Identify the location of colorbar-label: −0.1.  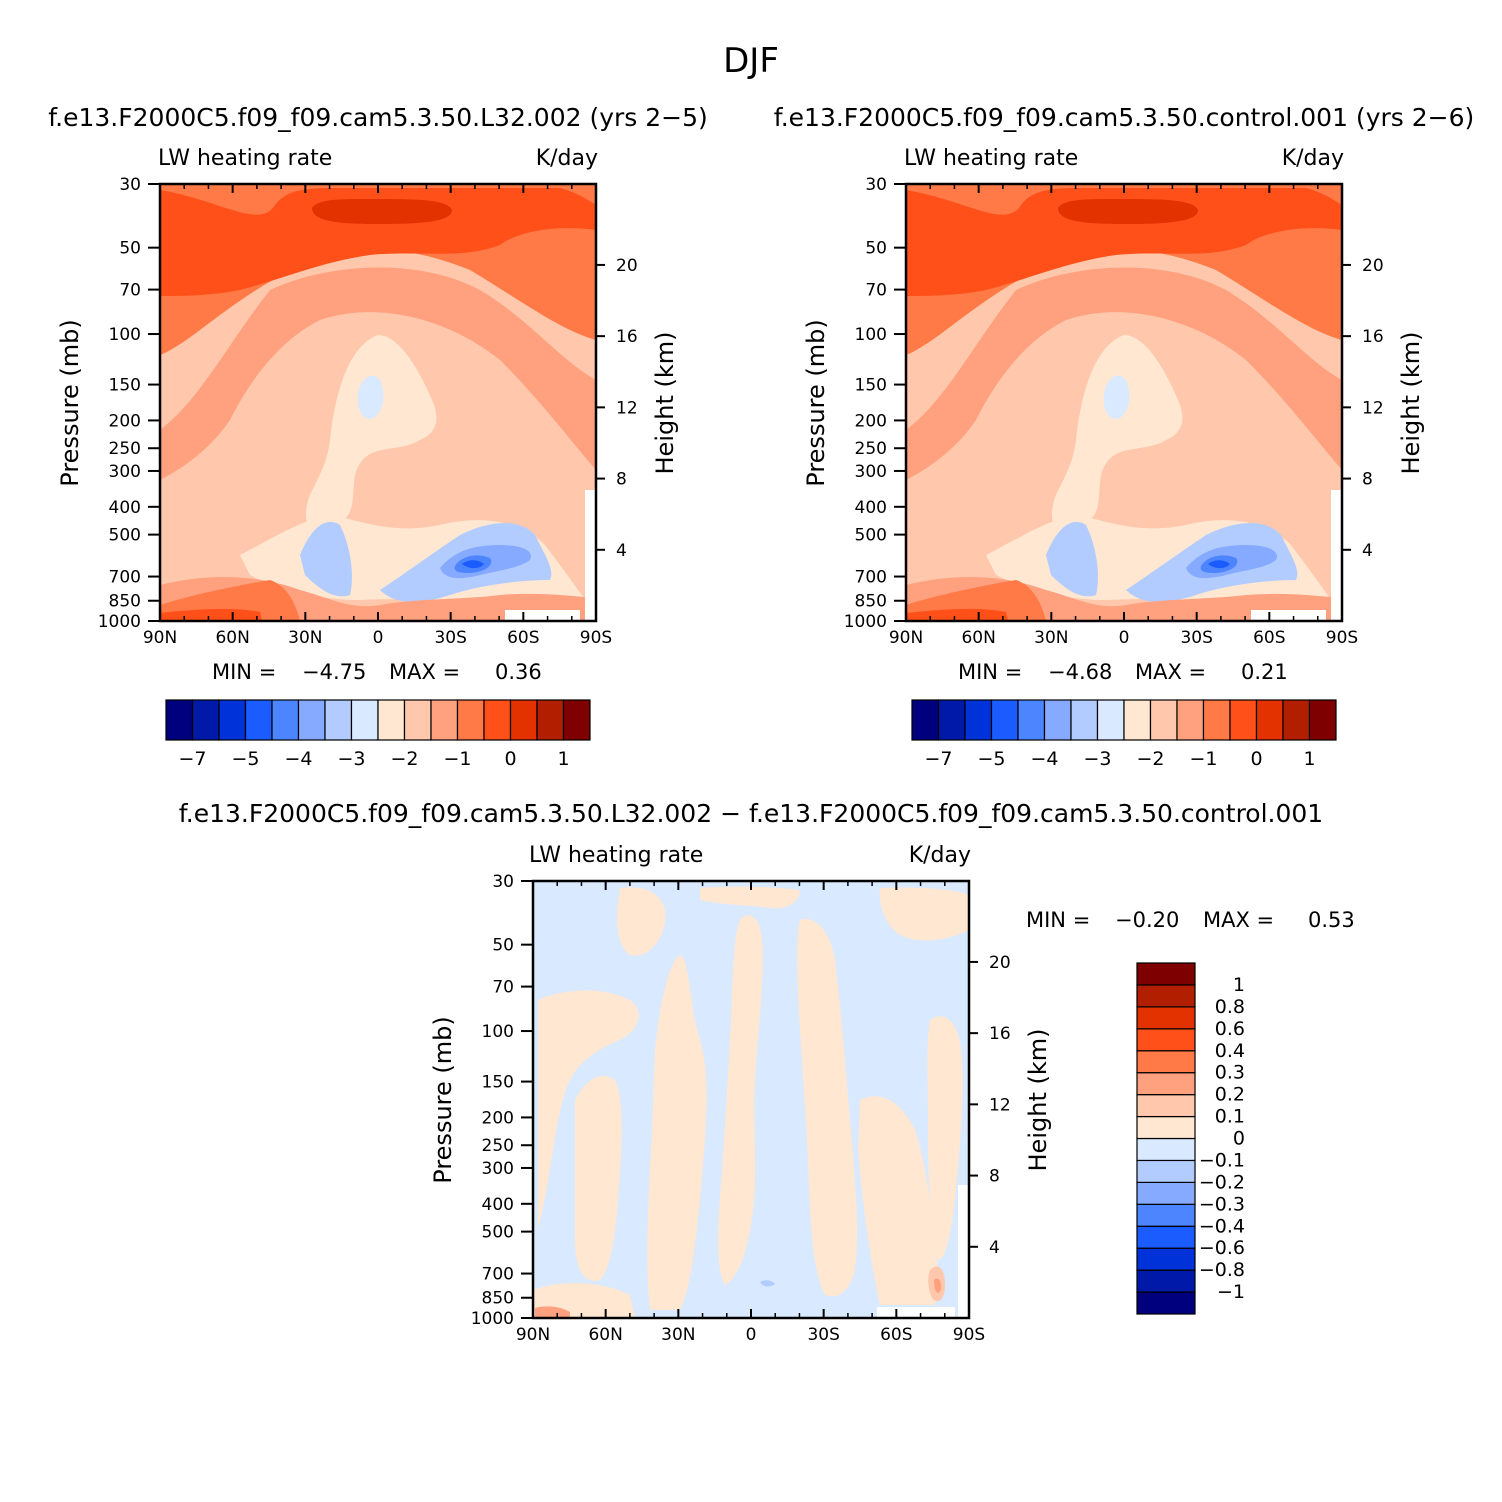
(1222, 1160).